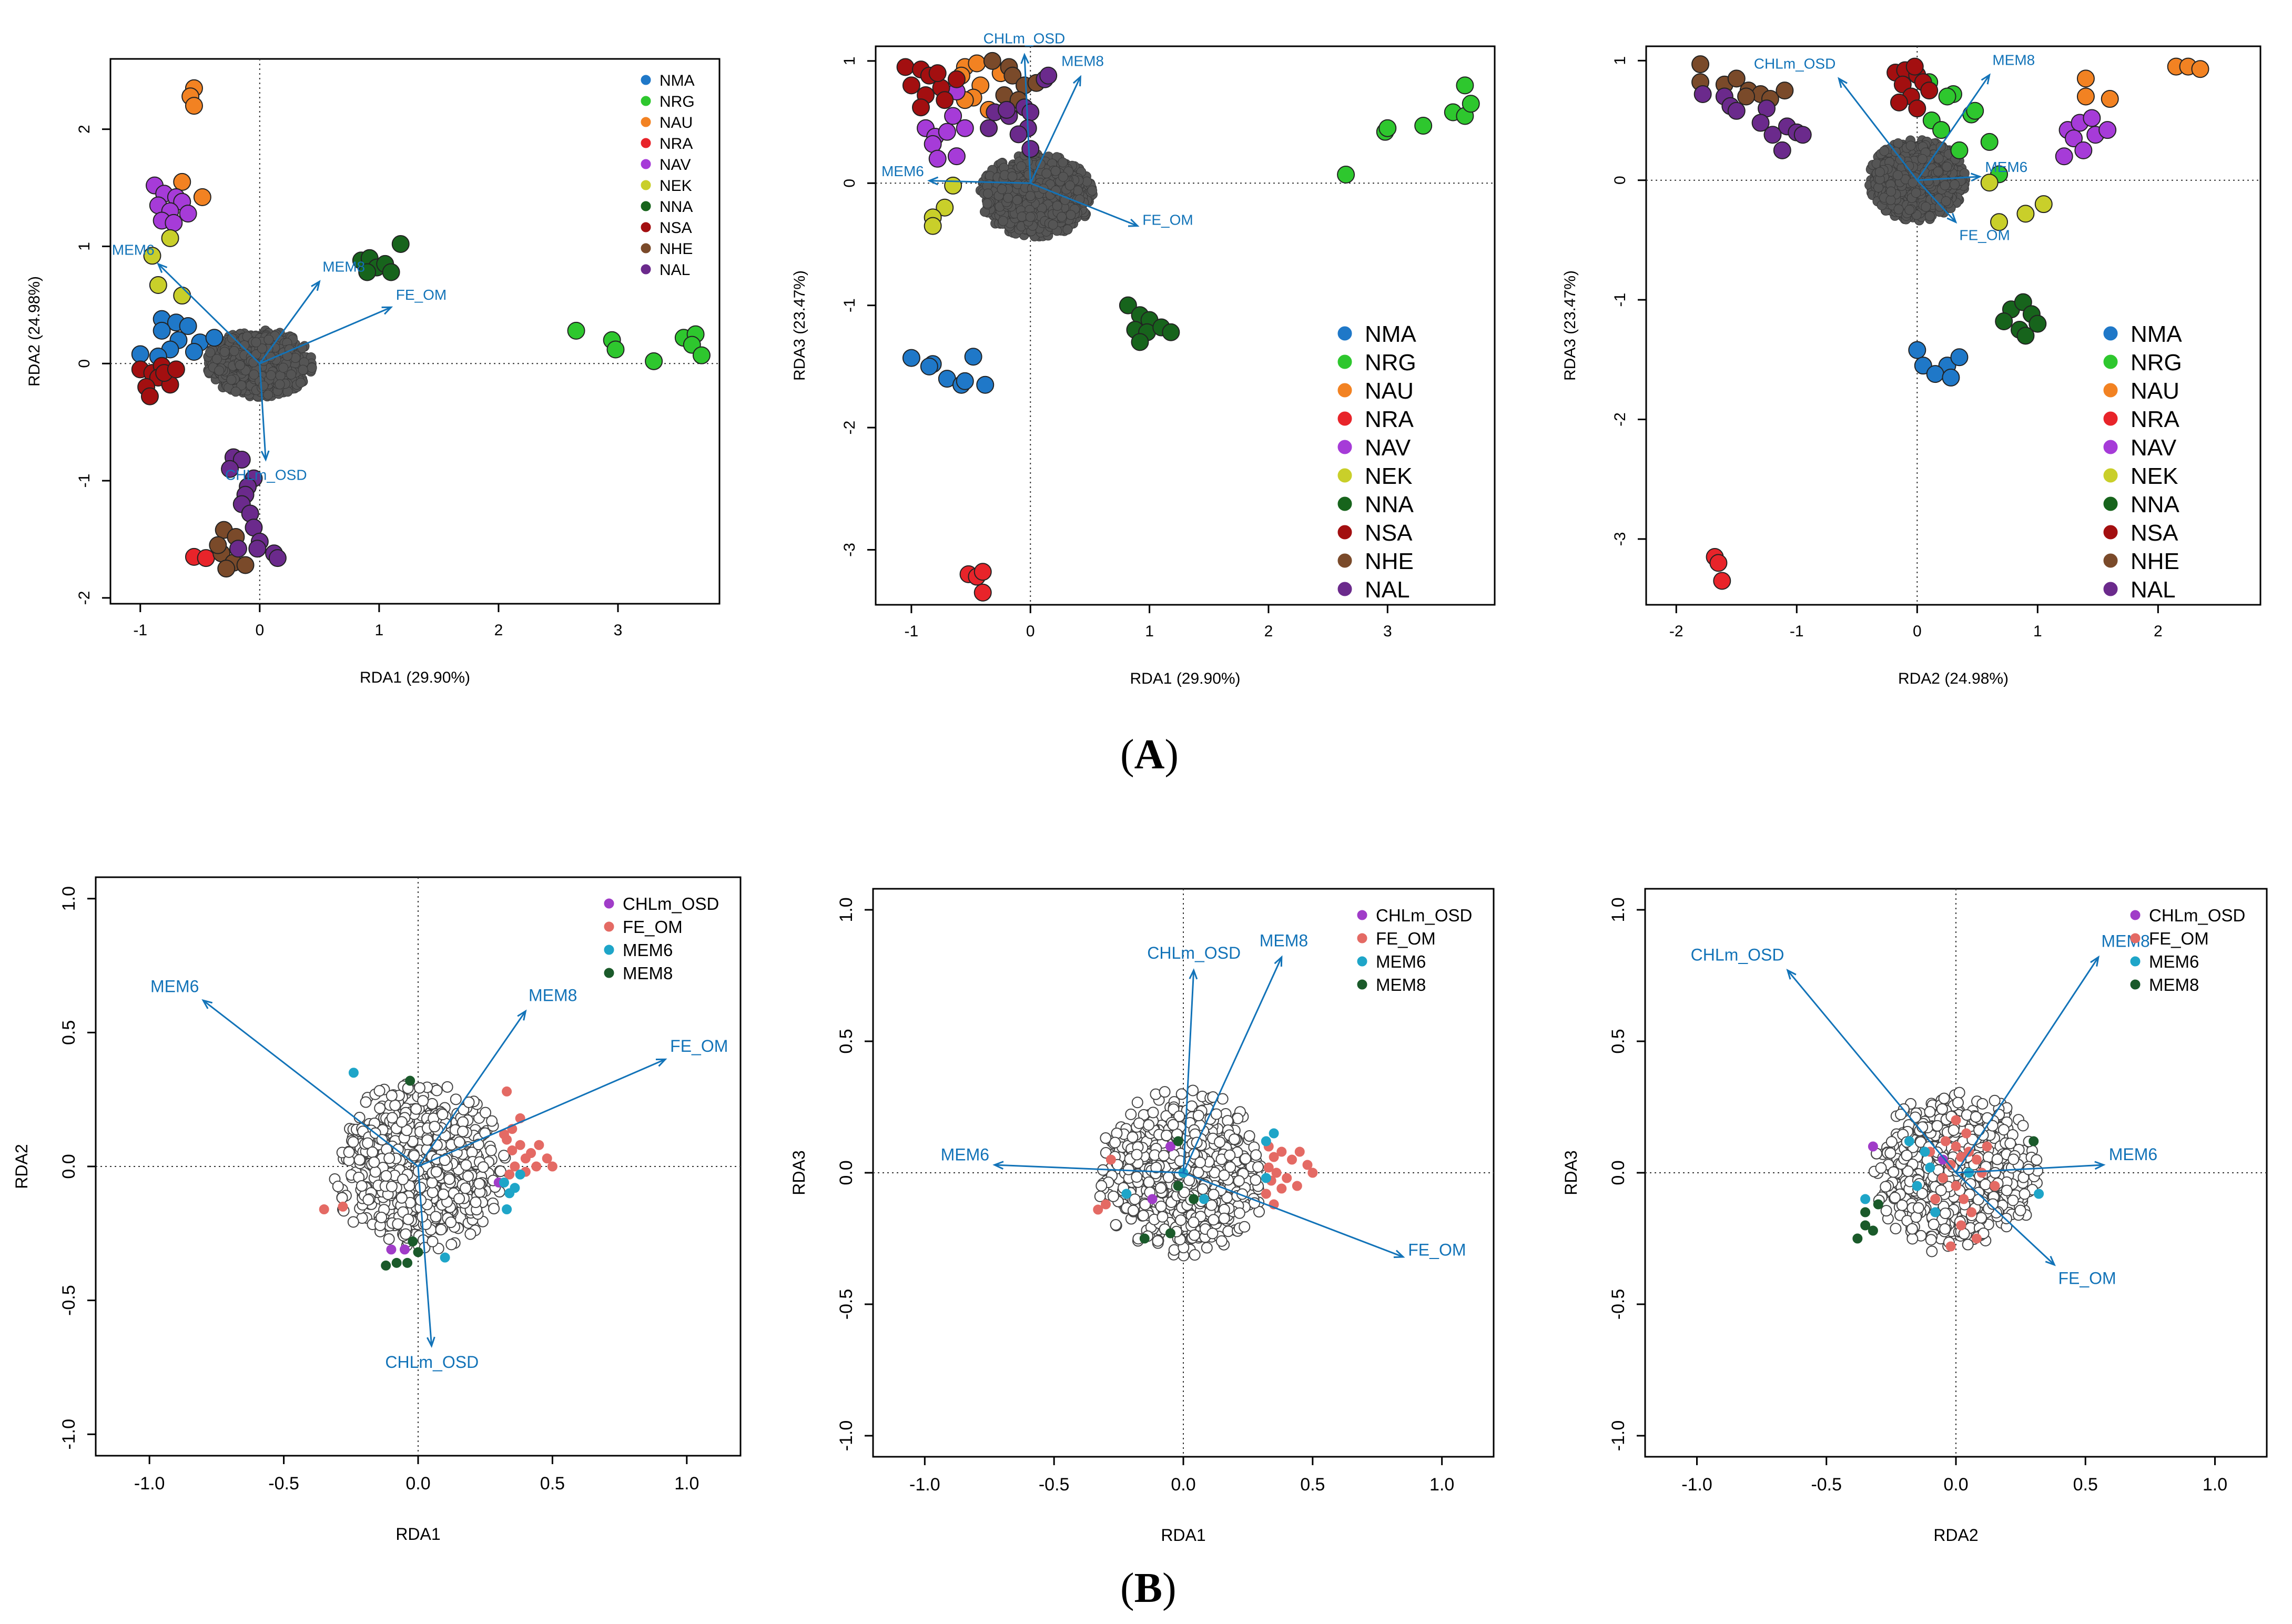 This screenshot has width=2292, height=1624. Describe the element at coordinates (849, 61) in the screenshot. I see `y-tick-label: 1` at that location.